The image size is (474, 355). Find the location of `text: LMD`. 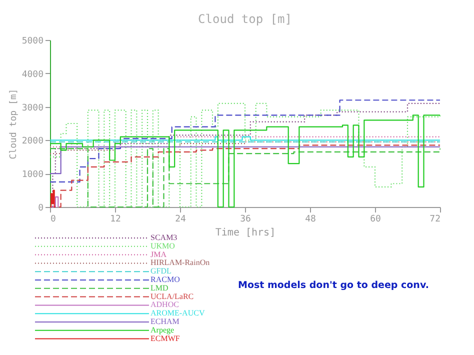

text: LMD is located at coordinates (159, 287).